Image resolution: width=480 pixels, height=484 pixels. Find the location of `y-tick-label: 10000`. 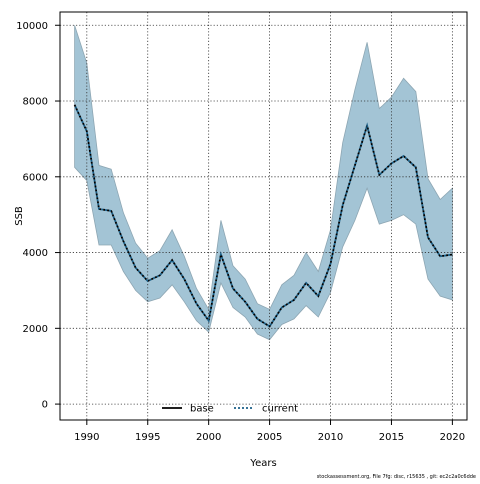

y-tick-label: 10000 is located at coordinates (32, 26).